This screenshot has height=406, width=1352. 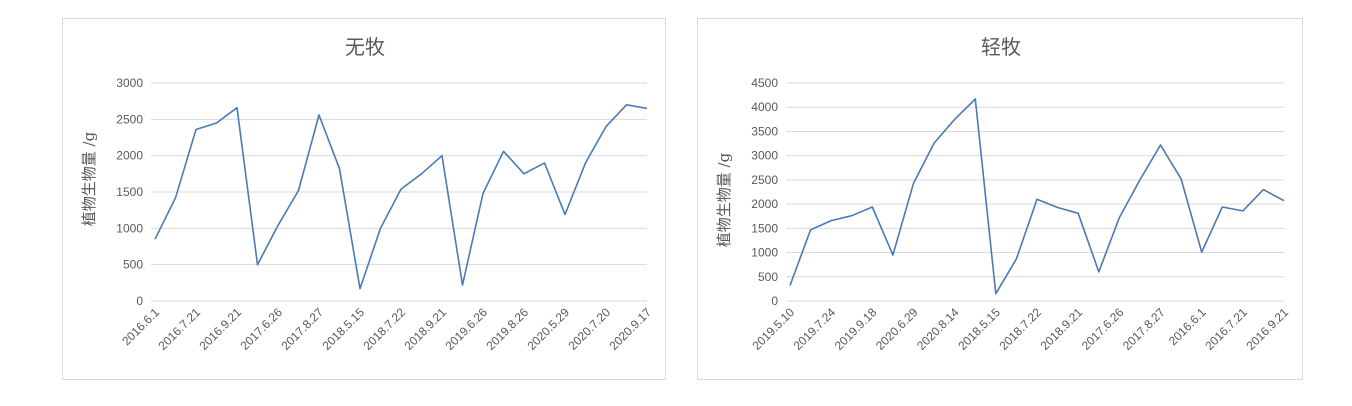 What do you see at coordinates (897, 329) in the screenshot?
I see `x-tick-label: 2020.6.29` at bounding box center [897, 329].